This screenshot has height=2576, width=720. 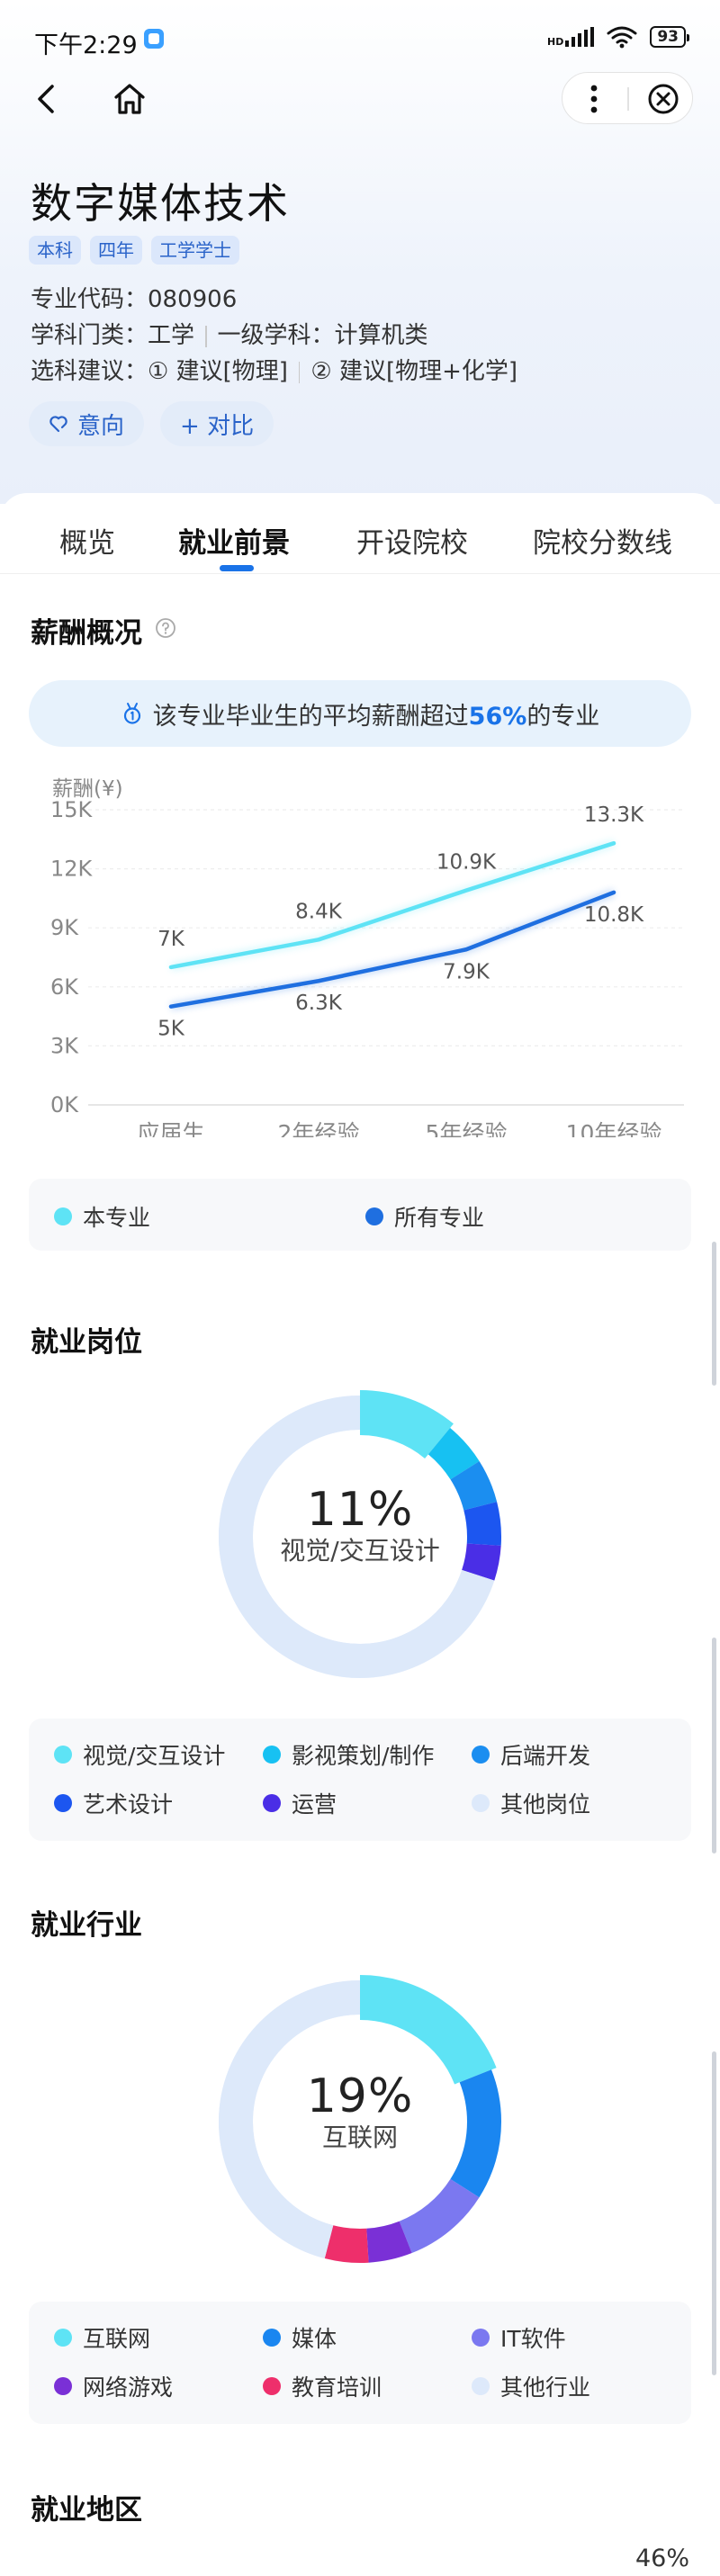 What do you see at coordinates (128, 1805) in the screenshot?
I see `legend-label: 艺术设计` at bounding box center [128, 1805].